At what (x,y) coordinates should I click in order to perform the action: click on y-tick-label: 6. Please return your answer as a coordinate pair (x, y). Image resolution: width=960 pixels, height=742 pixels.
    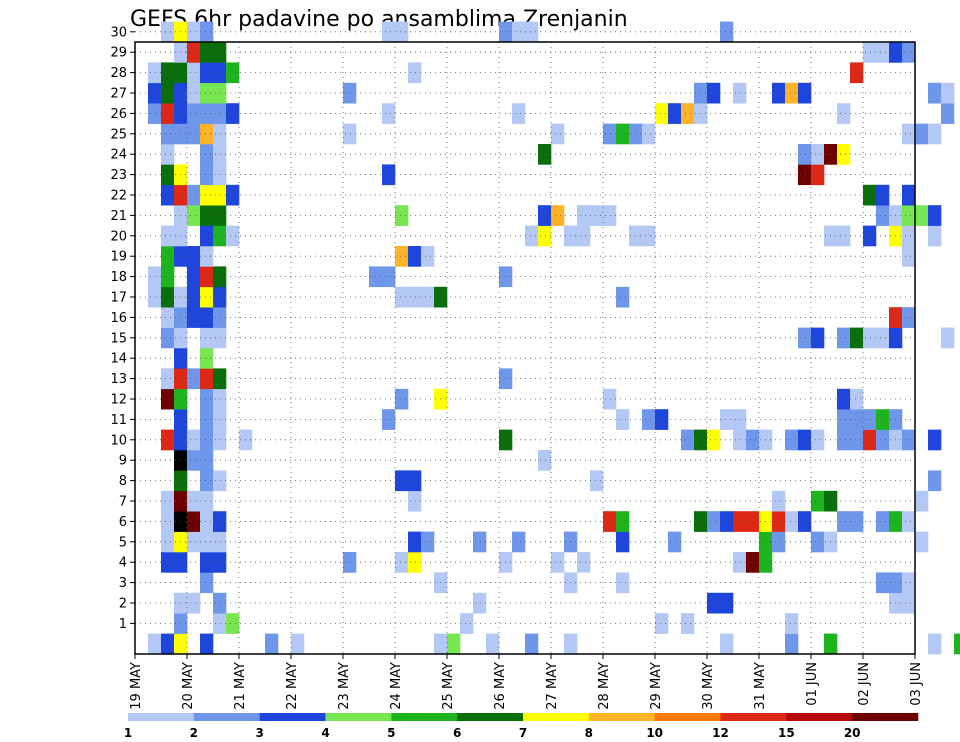
    Looking at the image, I should click on (123, 522).